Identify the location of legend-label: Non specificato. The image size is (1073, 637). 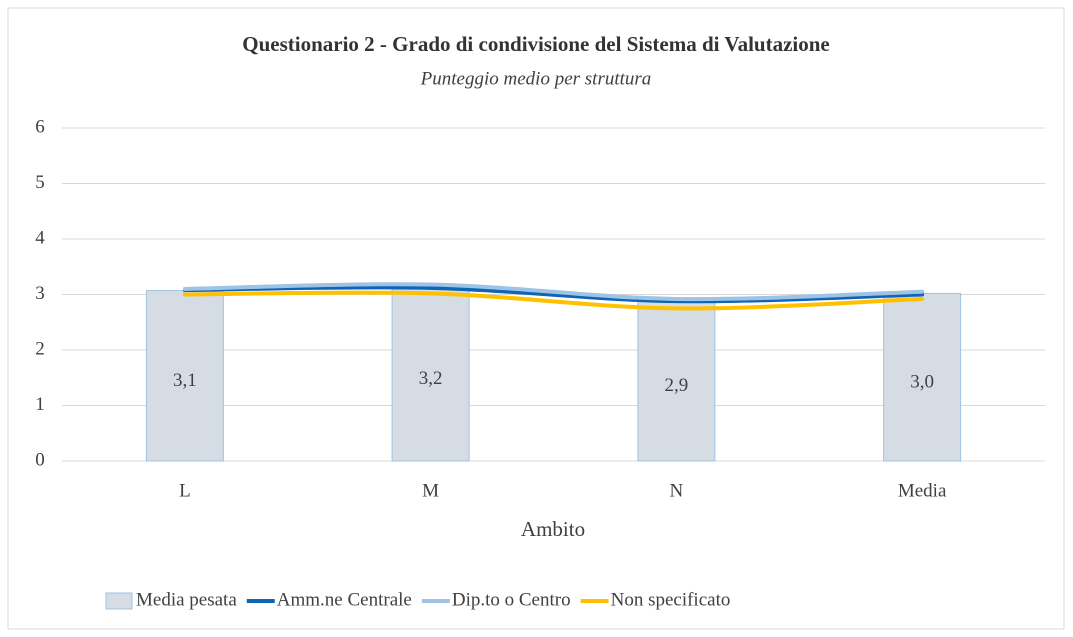
(671, 599).